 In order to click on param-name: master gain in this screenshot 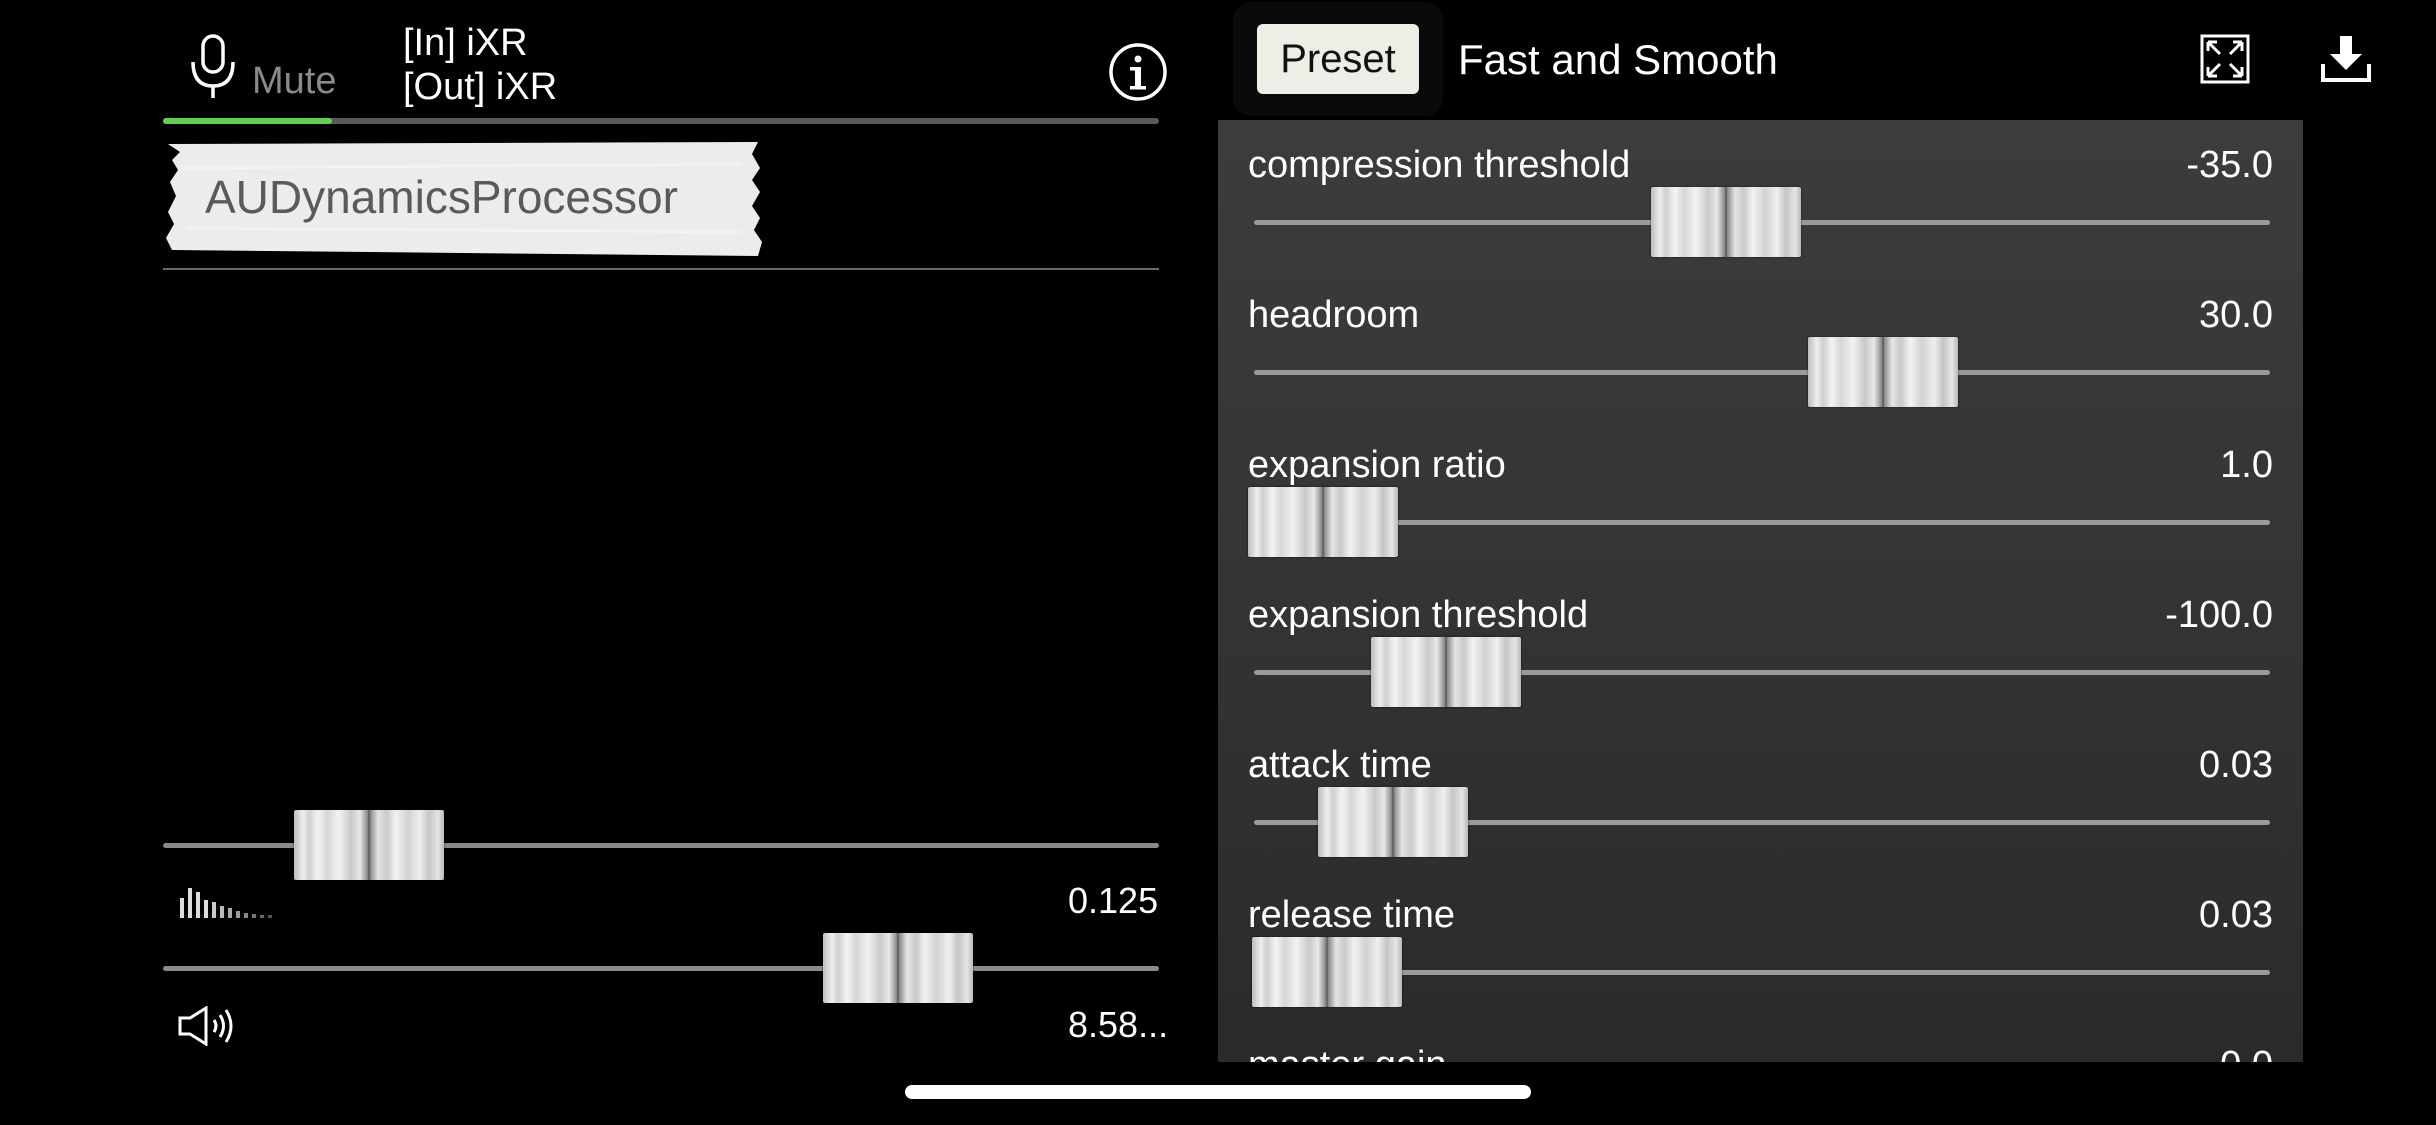, I will do `click(1347, 1053)`.